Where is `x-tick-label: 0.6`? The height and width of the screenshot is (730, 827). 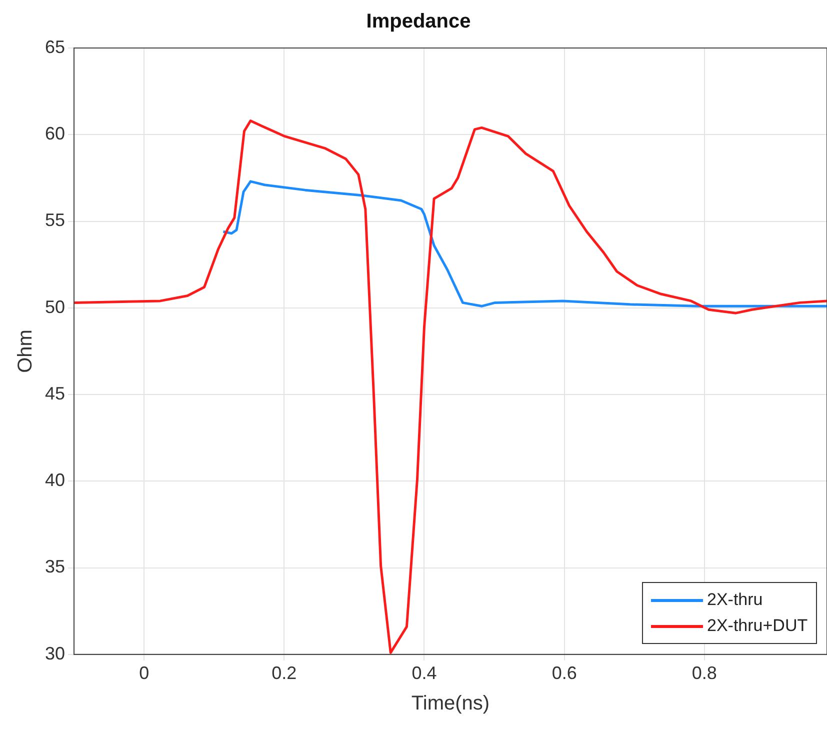 x-tick-label: 0.6 is located at coordinates (564, 673).